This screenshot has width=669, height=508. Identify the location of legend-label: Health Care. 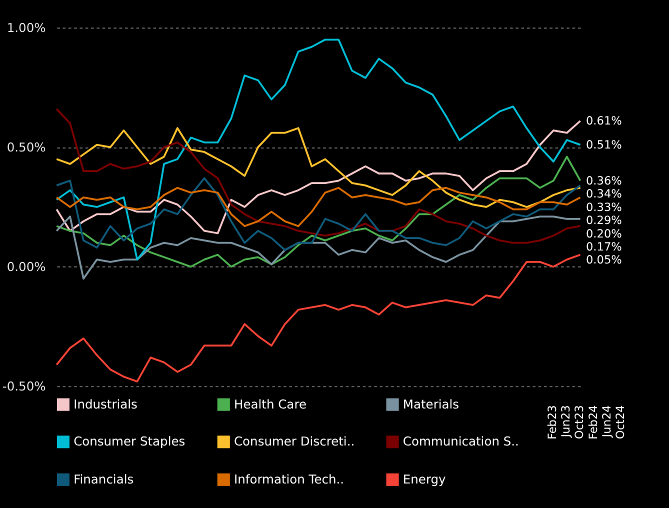
(270, 404).